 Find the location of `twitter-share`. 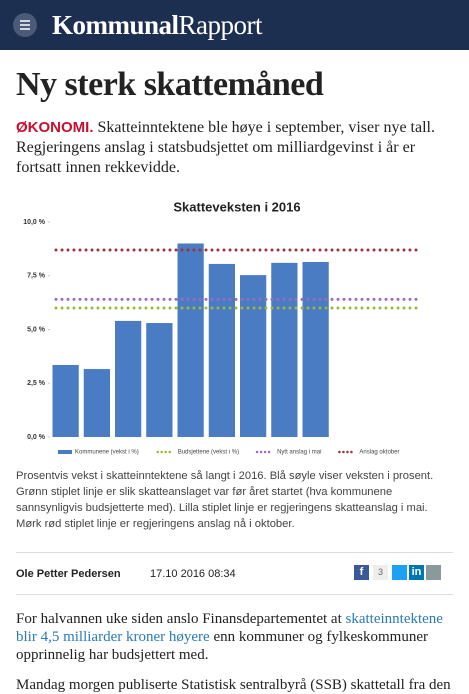

twitter-share is located at coordinates (399, 572).